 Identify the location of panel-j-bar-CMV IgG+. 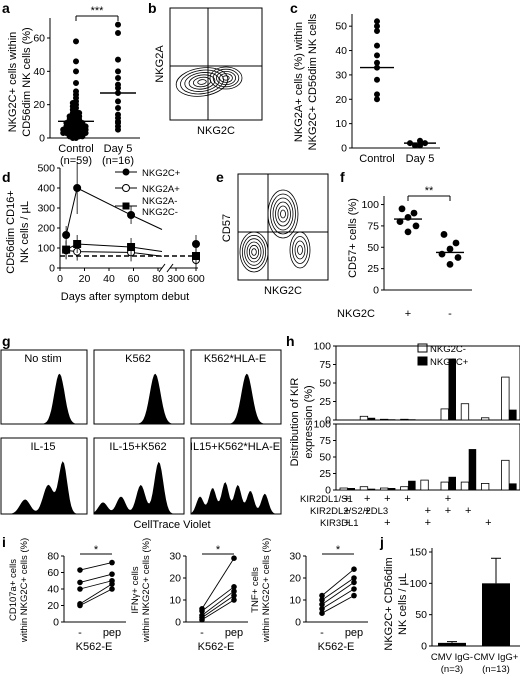
(496, 614).